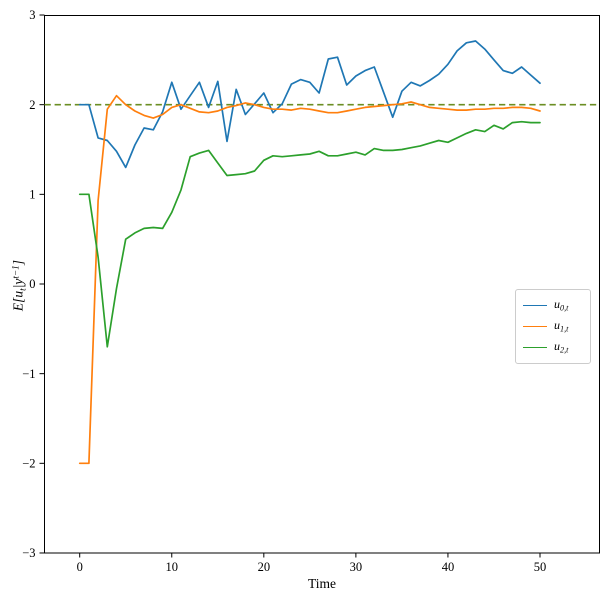 The width and height of the screenshot is (610, 603). I want to click on x-tick-label: 50, so click(540, 567).